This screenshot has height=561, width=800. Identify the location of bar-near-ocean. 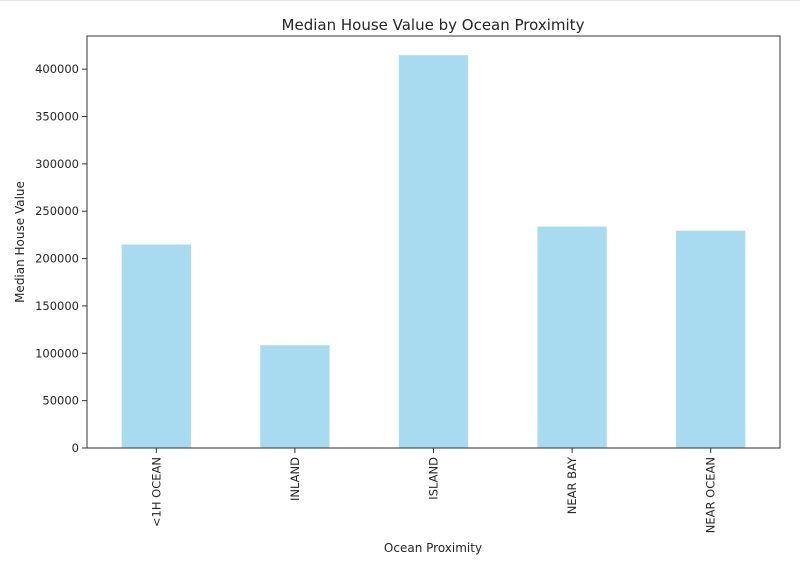
(711, 339).